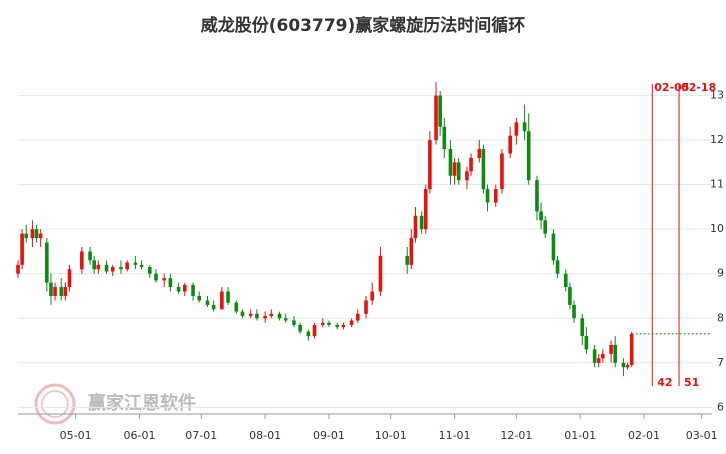 The height and width of the screenshot is (454, 726). Describe the element at coordinates (717, 95) in the screenshot. I see `y-tick-label: 13` at that location.